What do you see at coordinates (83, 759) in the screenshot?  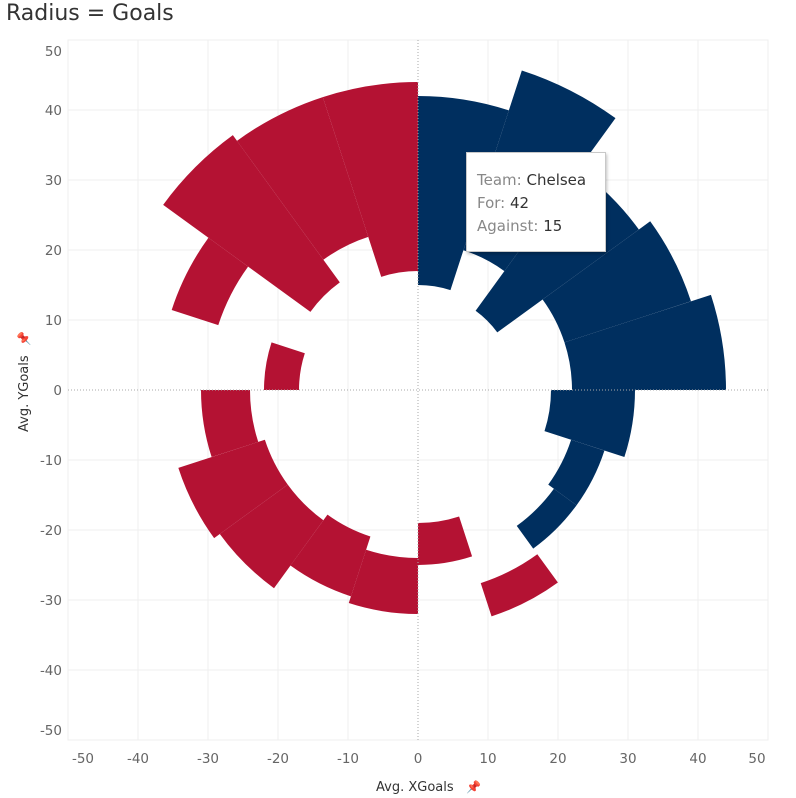 I see `x-tick-label: -50` at bounding box center [83, 759].